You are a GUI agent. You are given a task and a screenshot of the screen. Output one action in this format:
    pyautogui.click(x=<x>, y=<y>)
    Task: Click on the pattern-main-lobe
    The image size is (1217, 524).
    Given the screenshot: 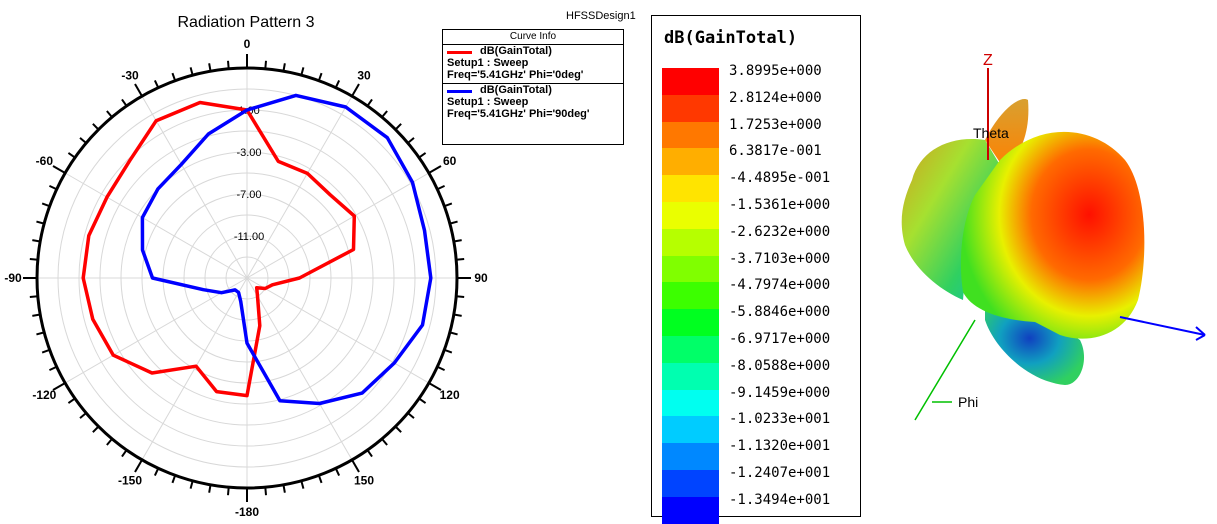 What is the action you would take?
    pyautogui.click(x=1052, y=235)
    